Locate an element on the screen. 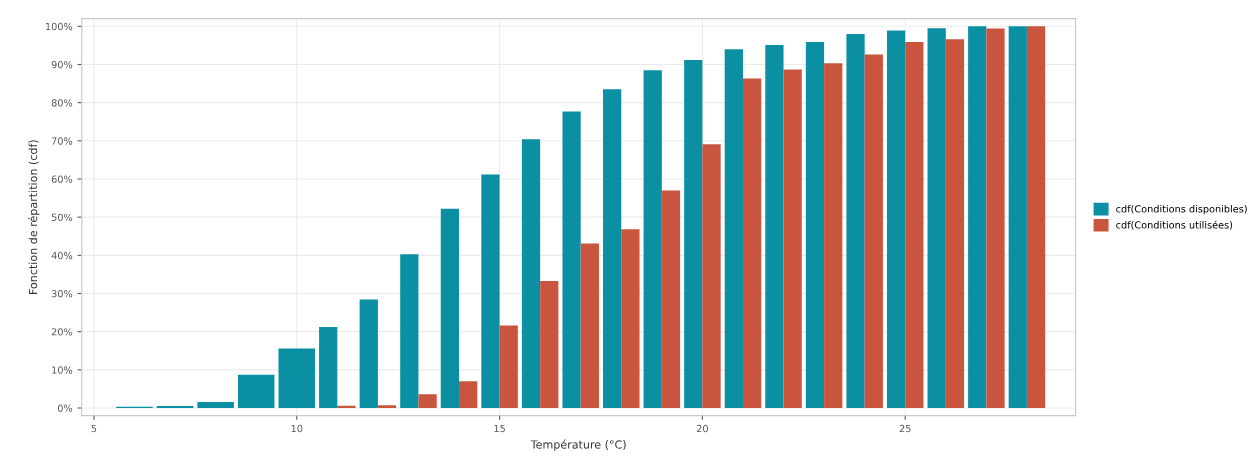  legend-label: cdf(Conditions utilisées) is located at coordinates (1174, 225).